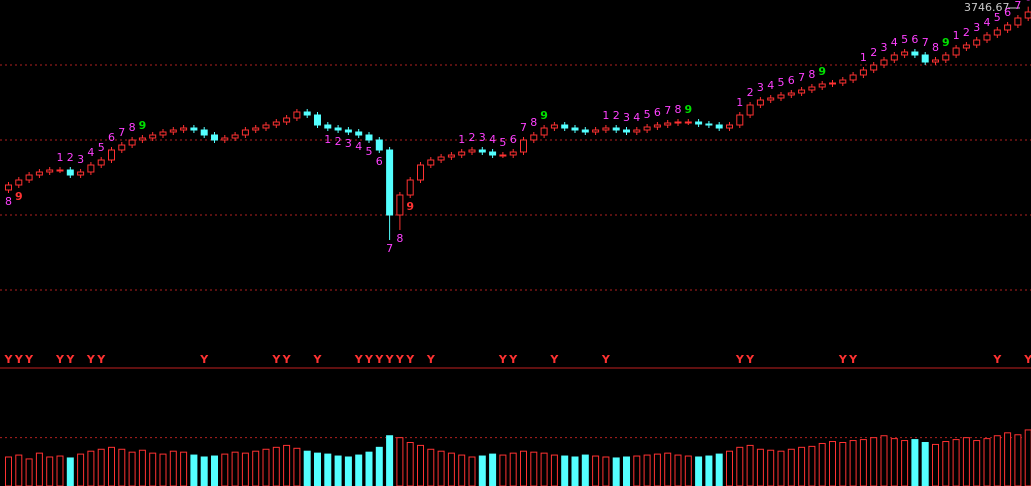 The width and height of the screenshot is (1031, 486). Describe the element at coordinates (822, 71) in the screenshot. I see `td-sell-count: 9` at that location.